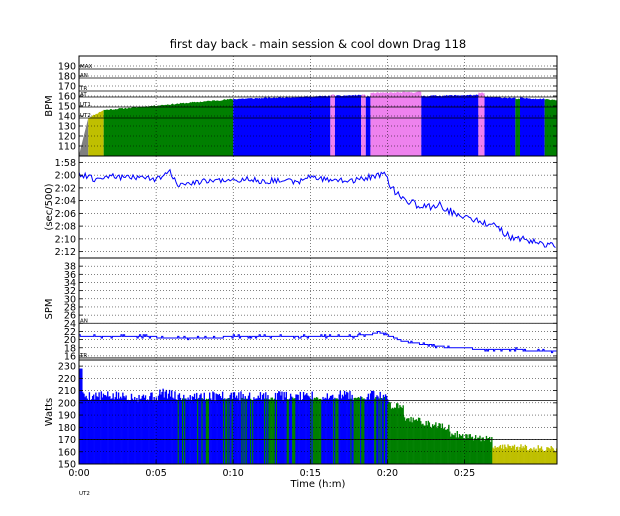 Image resolution: width=620 pixels, height=516 pixels. Describe the element at coordinates (70, 356) in the screenshot. I see `spm-y-tick-label-0: 16` at that location.